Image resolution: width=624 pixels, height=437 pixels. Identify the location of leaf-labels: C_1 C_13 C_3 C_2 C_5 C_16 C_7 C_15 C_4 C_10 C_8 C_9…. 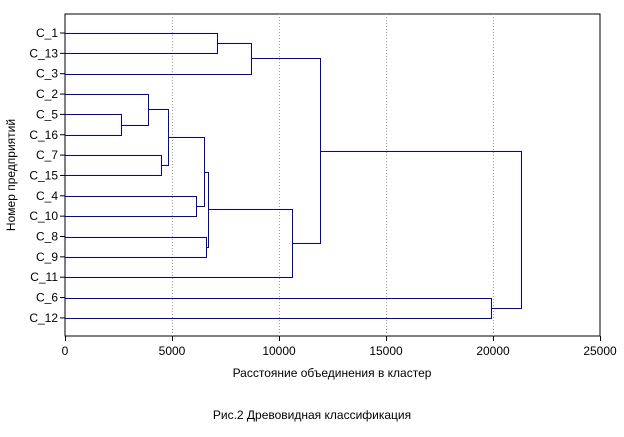
(43, 175).